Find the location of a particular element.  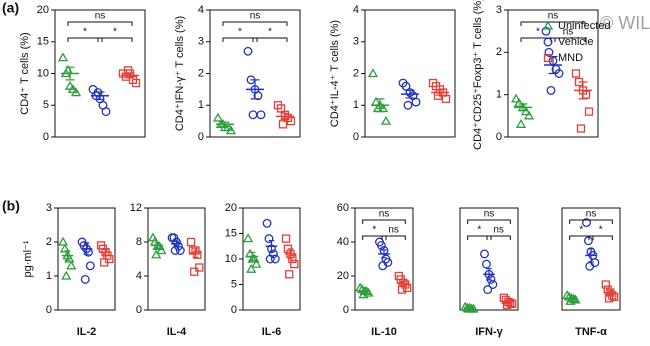

legend-label: MND is located at coordinates (570, 58).